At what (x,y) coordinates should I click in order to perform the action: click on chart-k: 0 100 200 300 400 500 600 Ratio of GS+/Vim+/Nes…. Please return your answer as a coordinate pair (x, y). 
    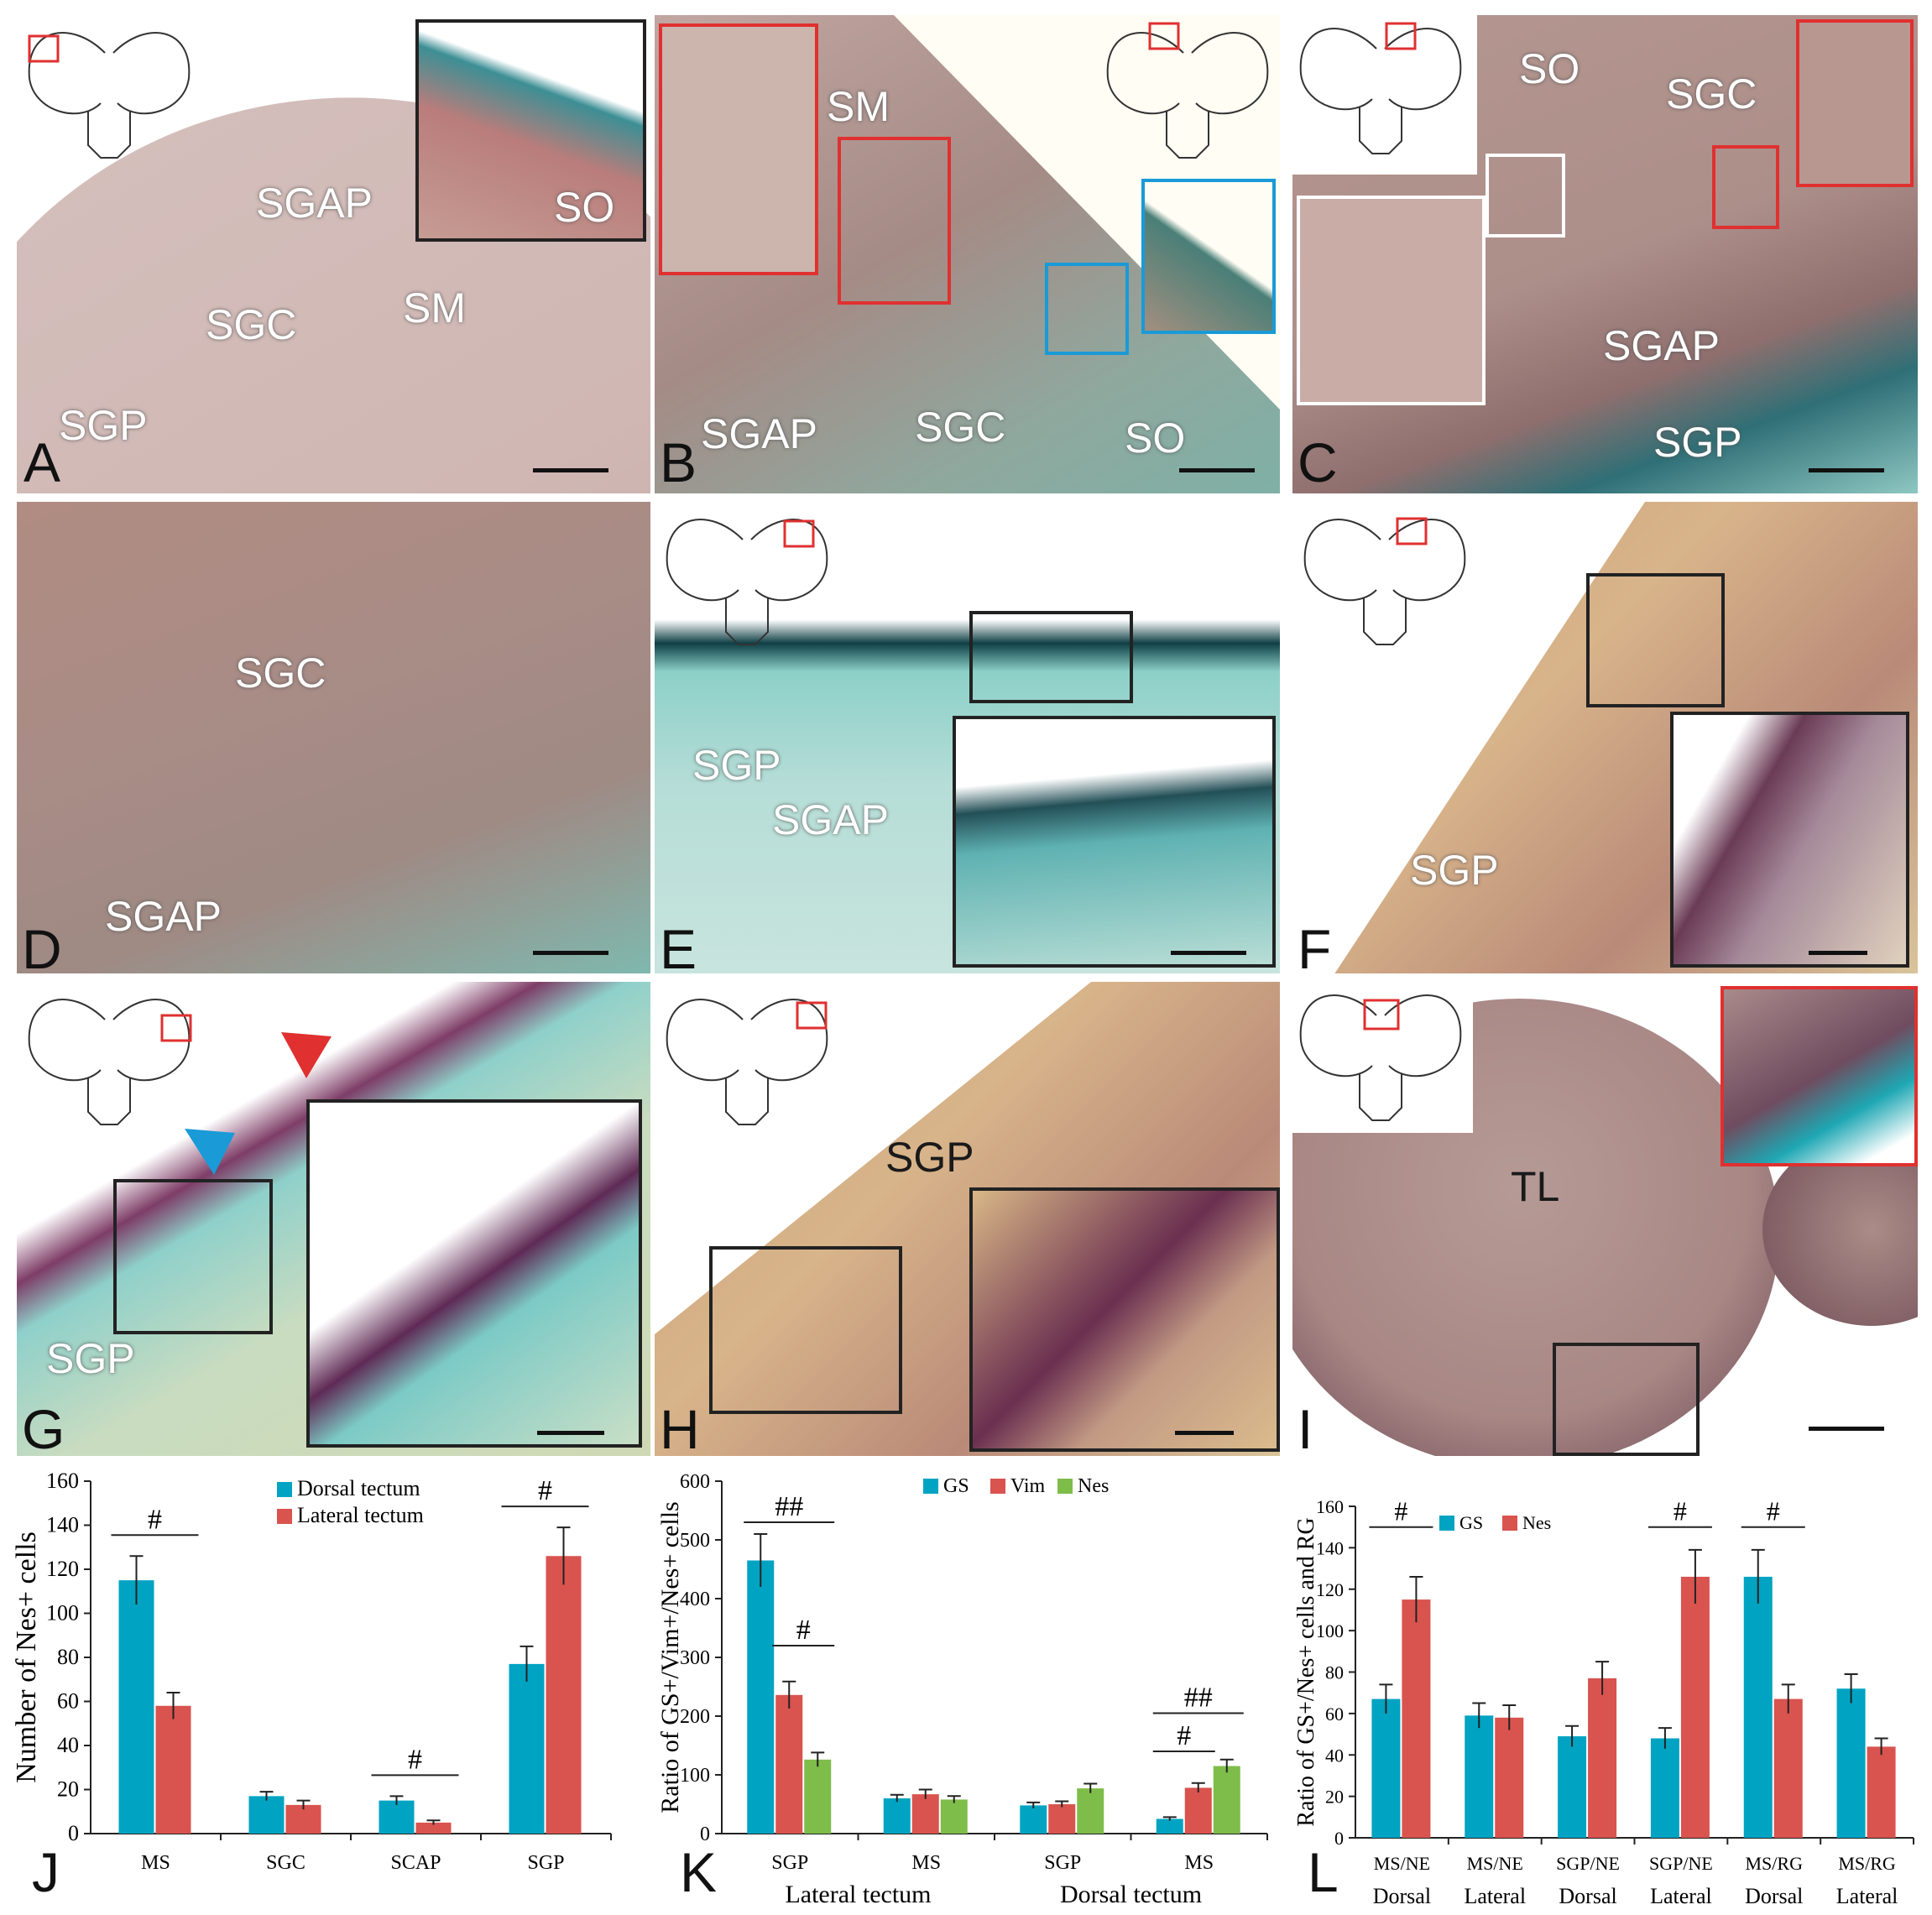
    Looking at the image, I should click on (973, 1685).